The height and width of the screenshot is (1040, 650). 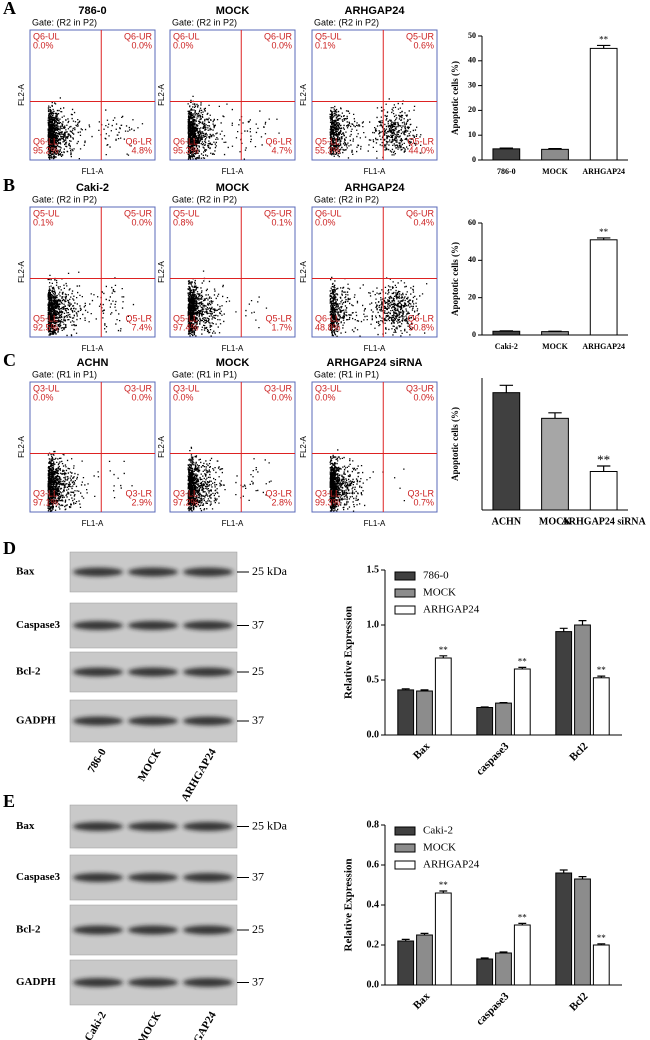 I want to click on y-tick-label: 0.2, so click(x=373, y=944).